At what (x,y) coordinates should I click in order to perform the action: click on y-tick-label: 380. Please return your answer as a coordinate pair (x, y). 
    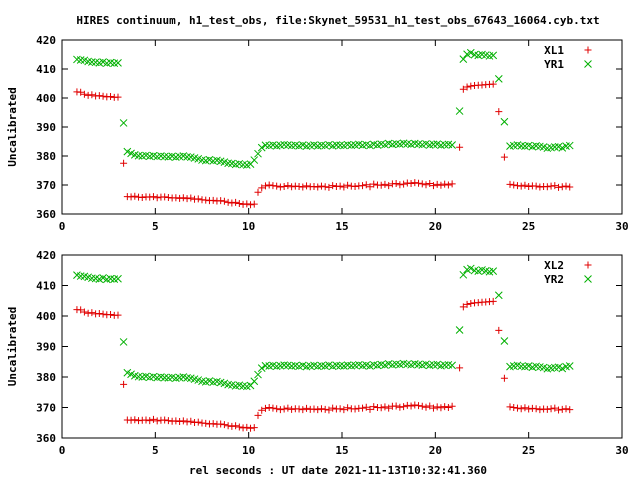
    Looking at the image, I should click on (46, 377).